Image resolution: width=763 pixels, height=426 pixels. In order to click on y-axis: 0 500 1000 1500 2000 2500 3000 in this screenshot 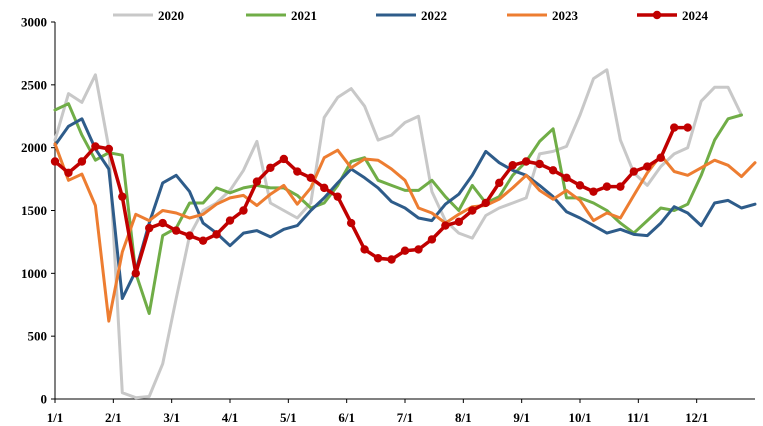, I will do `click(38, 211)`.